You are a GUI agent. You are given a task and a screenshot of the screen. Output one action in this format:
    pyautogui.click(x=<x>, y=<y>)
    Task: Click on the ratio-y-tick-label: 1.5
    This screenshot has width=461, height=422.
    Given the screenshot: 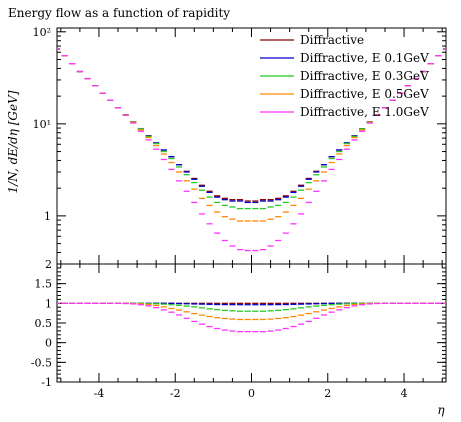 What is the action you would take?
    pyautogui.click(x=44, y=284)
    